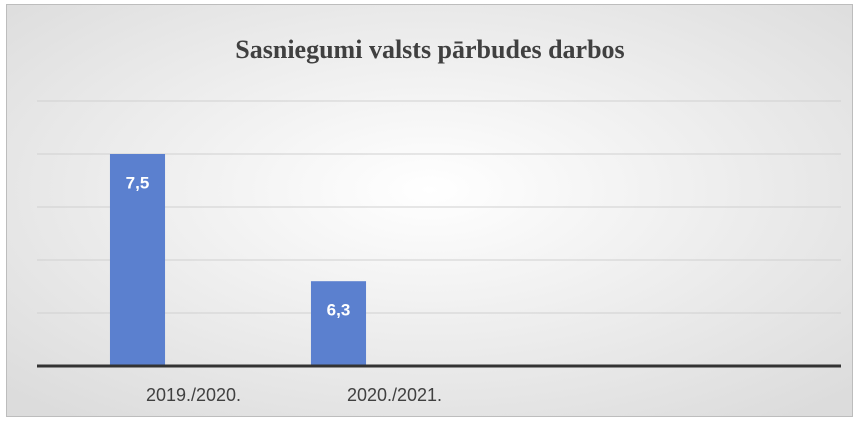 The width and height of the screenshot is (859, 421). Describe the element at coordinates (193, 395) in the screenshot. I see `x-tick-label: 2019./2020.` at that location.